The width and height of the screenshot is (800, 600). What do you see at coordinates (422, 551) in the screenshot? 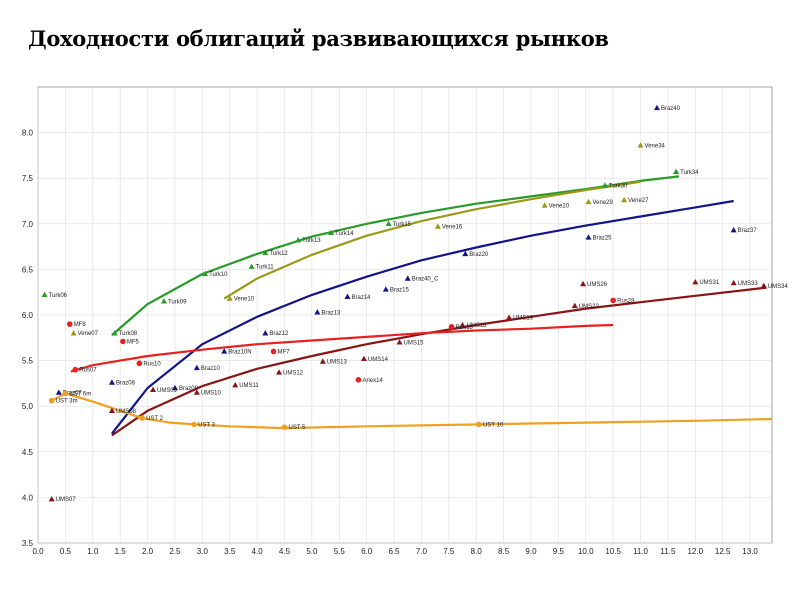
I see `x-tick-label: 7.0` at bounding box center [422, 551].